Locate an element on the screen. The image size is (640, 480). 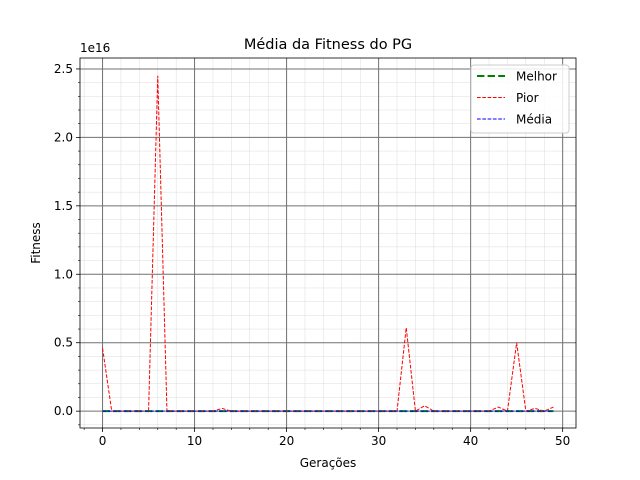
legend-label: Melhor is located at coordinates (536, 77).